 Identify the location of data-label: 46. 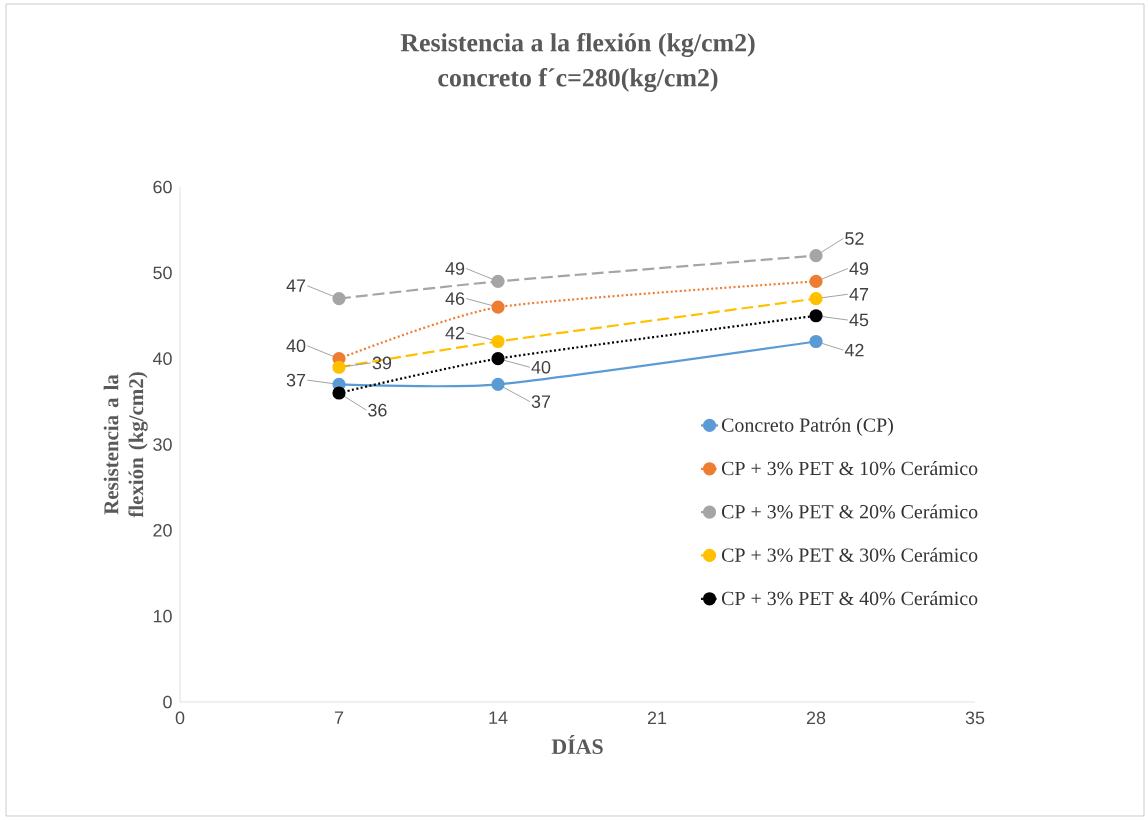
(455, 298).